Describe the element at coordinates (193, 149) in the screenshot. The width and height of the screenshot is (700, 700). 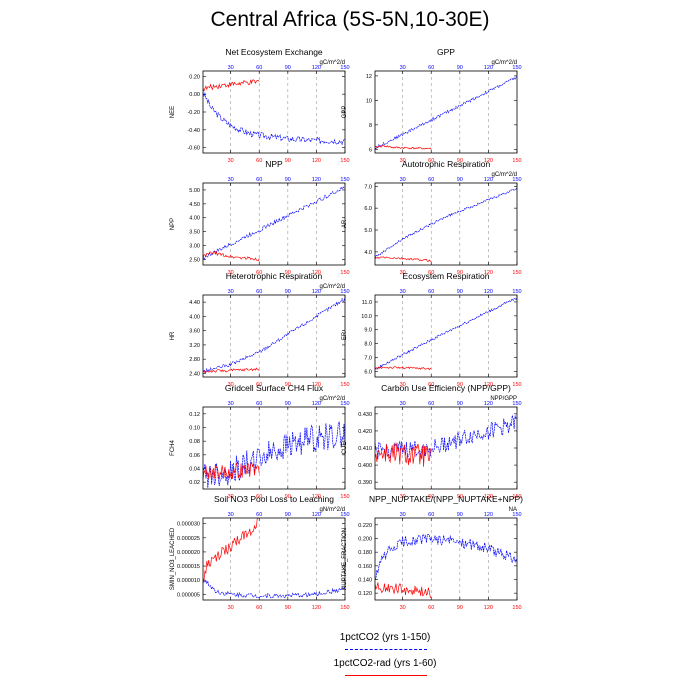
I see `y-tick-label: -0.60` at that location.